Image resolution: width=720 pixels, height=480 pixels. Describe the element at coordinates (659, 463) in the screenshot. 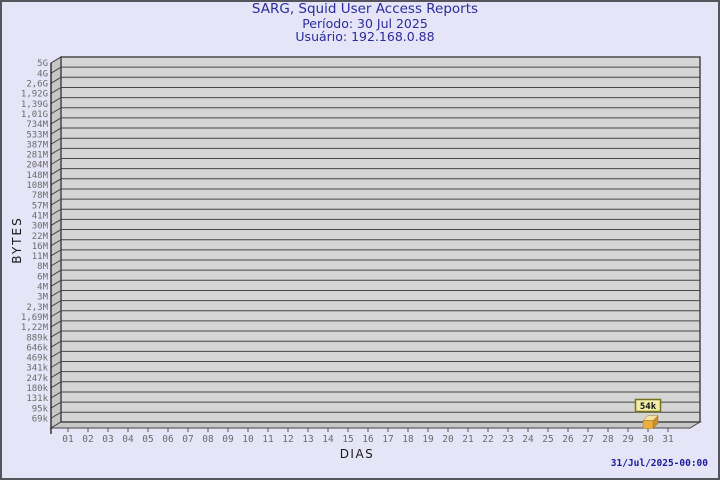

I see `report-timestamp: 31/Jul/2025-00:00` at that location.